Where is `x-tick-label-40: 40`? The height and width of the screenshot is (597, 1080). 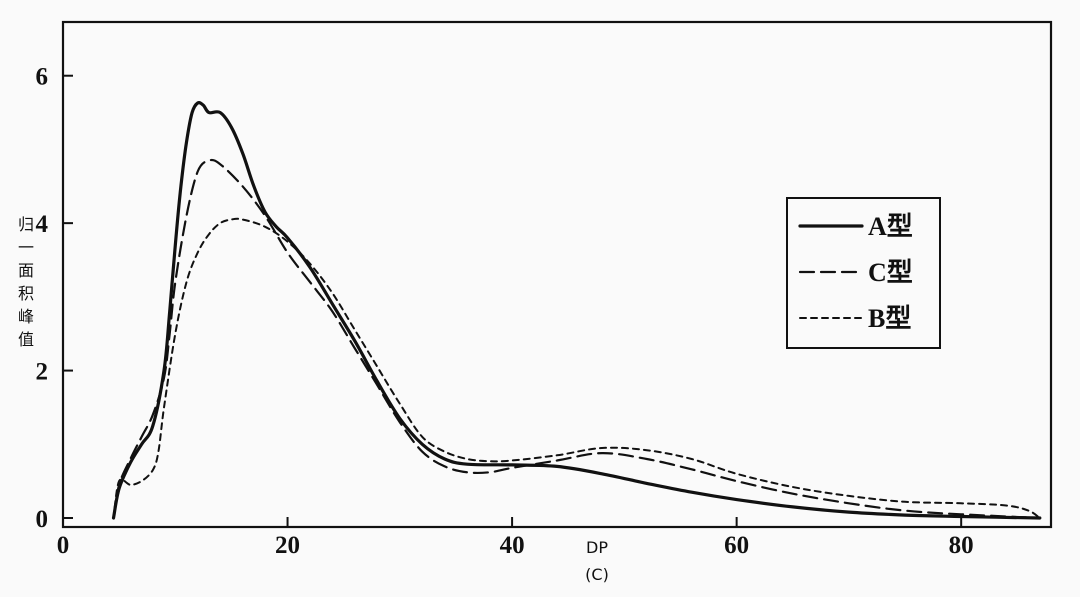
x-tick-label-40: 40 is located at coordinates (512, 545).